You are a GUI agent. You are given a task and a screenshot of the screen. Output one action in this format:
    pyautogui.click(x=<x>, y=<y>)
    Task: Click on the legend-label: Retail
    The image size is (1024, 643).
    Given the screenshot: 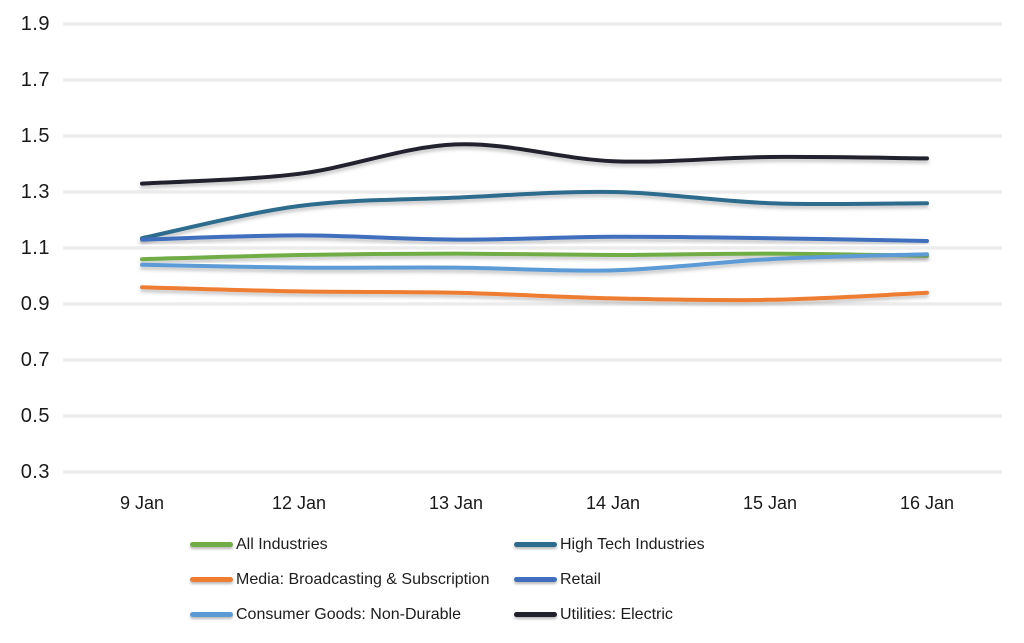 What is the action you would take?
    pyautogui.click(x=580, y=579)
    